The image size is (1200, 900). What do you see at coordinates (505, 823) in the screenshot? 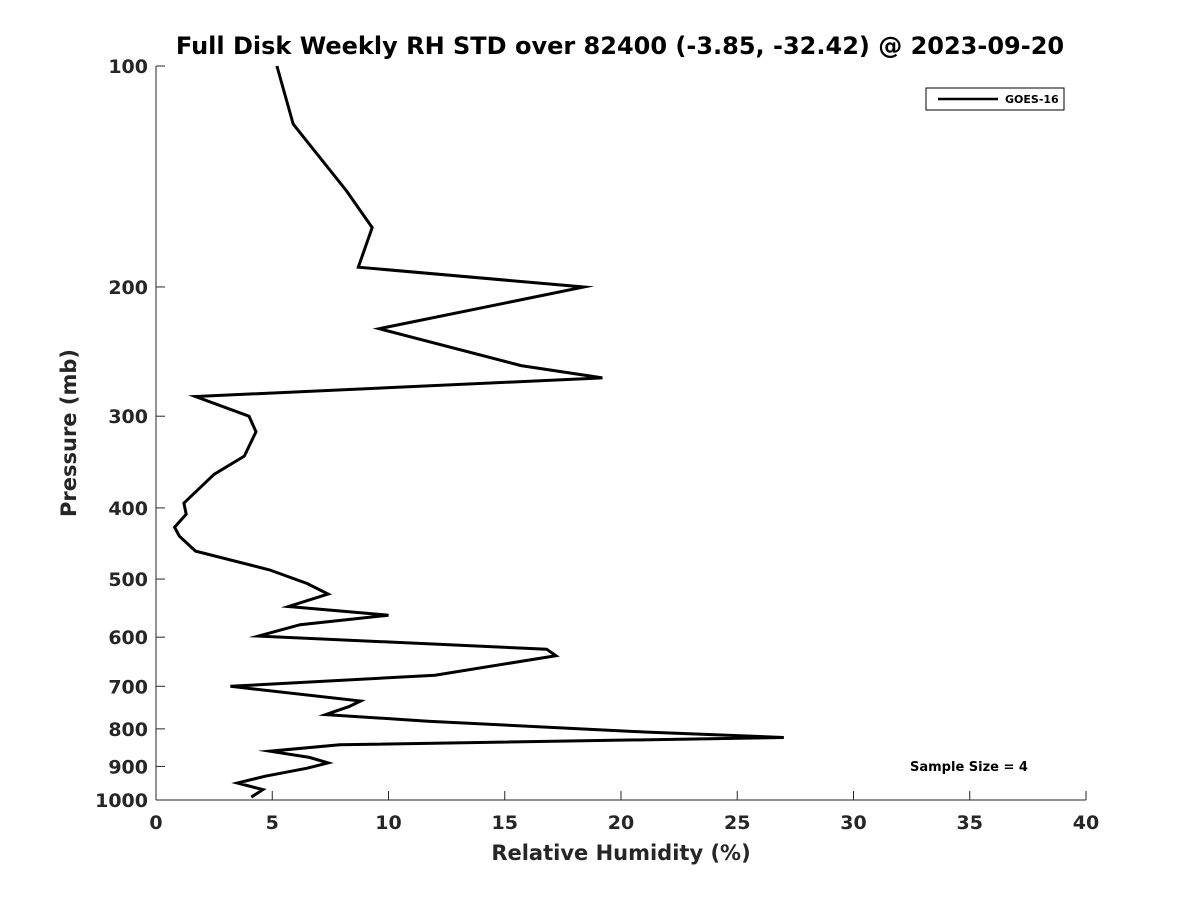
I see `x-tick-label: 15` at bounding box center [505, 823].